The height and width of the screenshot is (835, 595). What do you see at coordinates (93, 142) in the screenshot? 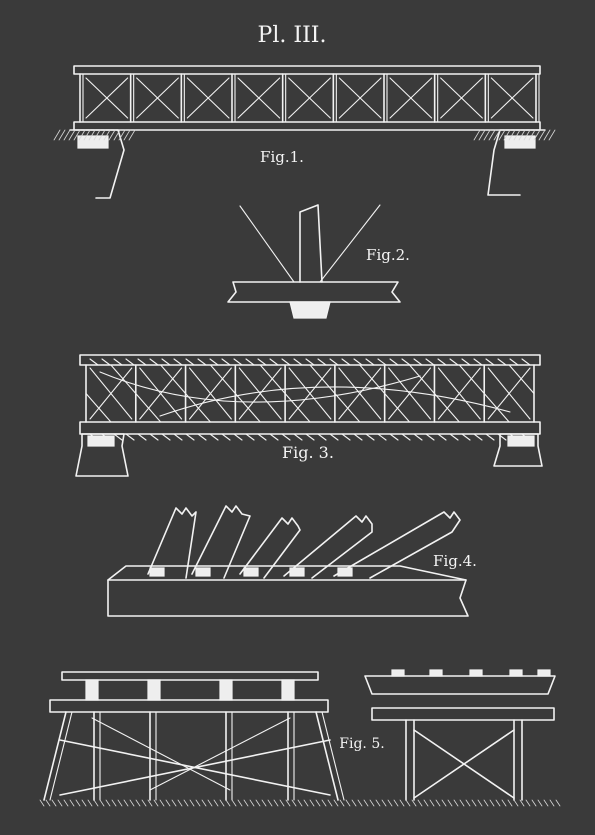
I see `fig1-left-bearing` at bounding box center [93, 142].